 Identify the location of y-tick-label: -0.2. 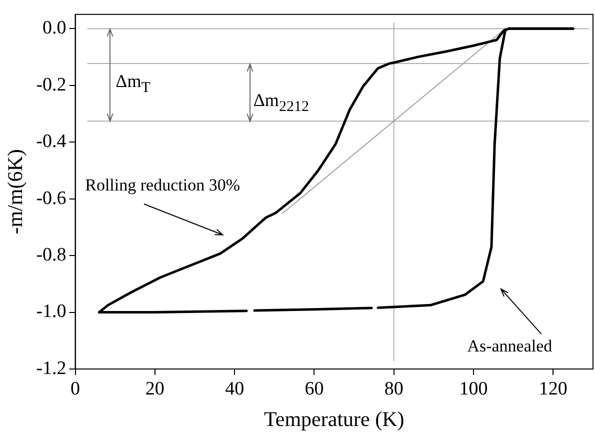
(51, 85).